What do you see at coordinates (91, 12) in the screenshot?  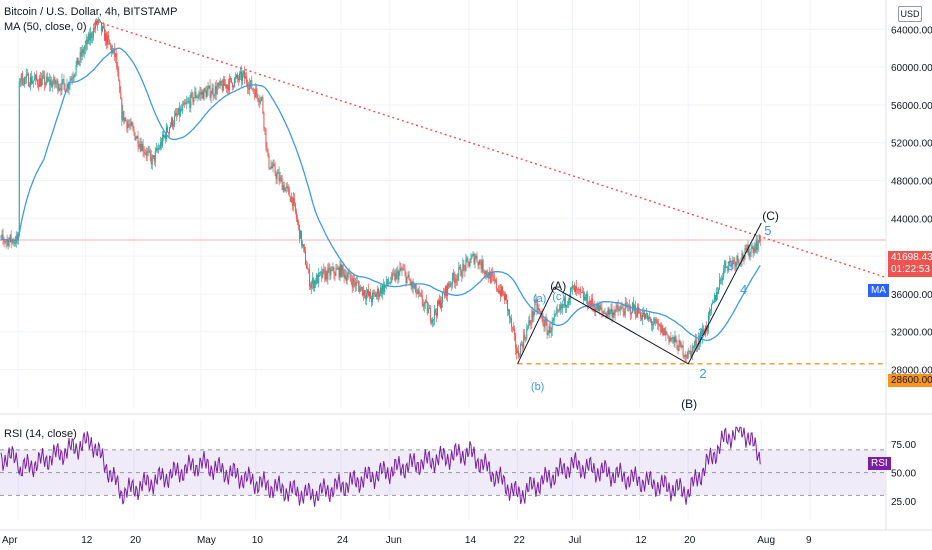 I see `symbol-title: Bitcoin / U.S. Dollar, 4h, BITSTAMP` at bounding box center [91, 12].